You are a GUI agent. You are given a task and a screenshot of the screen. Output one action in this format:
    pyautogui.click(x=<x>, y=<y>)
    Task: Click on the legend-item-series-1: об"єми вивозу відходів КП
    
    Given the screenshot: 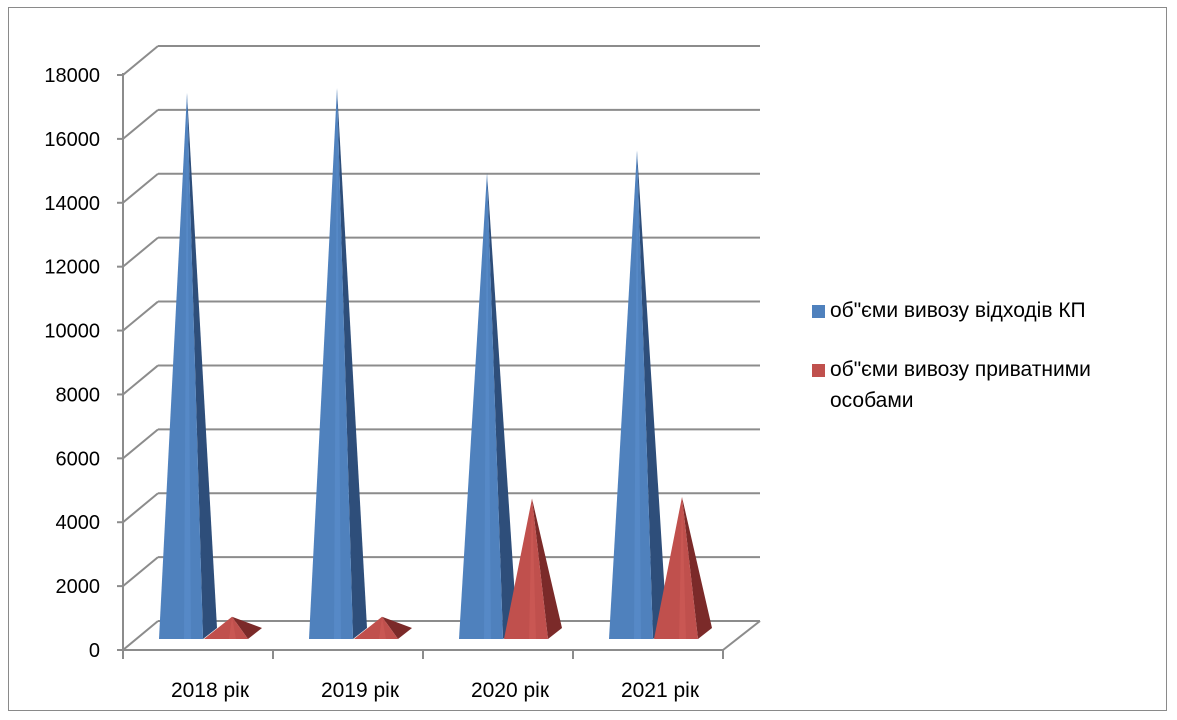 What is the action you would take?
    pyautogui.click(x=982, y=310)
    